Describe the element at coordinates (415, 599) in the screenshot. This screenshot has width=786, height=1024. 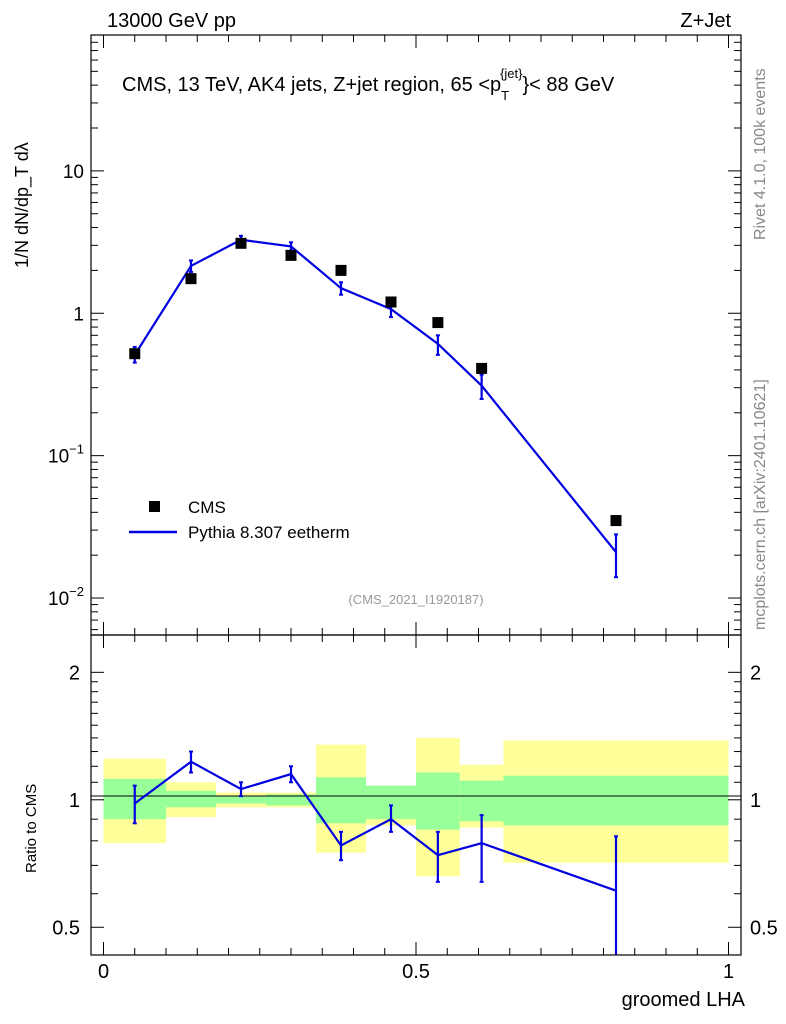
I see `analysis-watermark: (CMS_2021_I1920187)` at that location.